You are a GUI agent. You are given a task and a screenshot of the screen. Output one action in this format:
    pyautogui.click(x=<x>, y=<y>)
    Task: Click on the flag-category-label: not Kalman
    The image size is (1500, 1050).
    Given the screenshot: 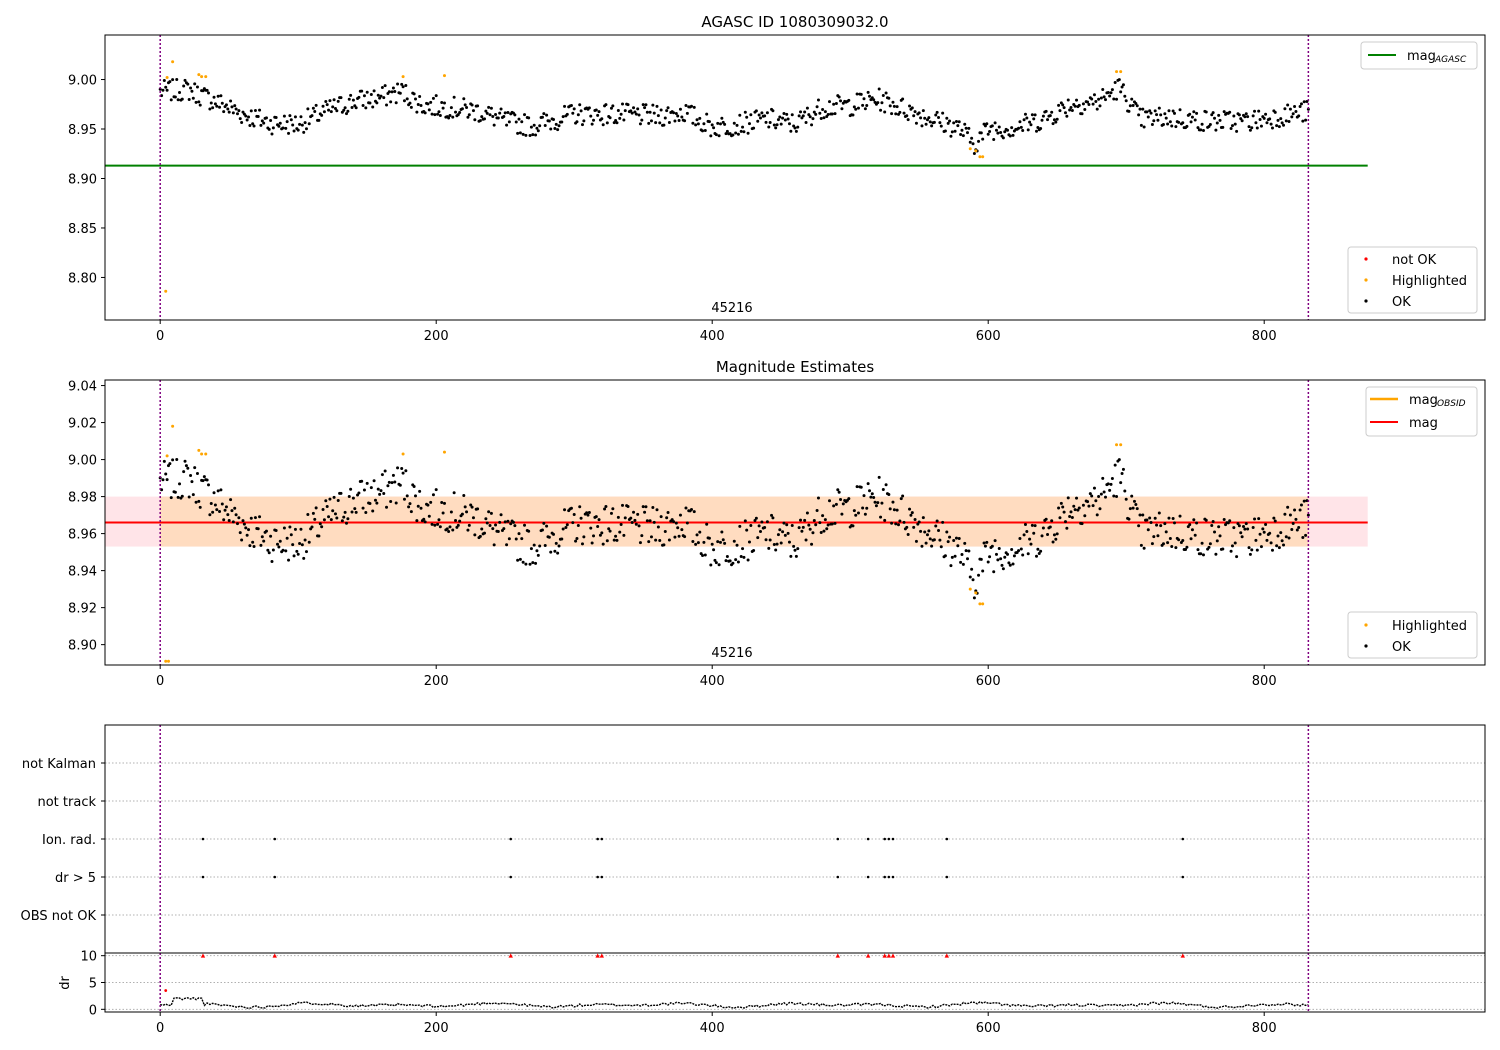 What is the action you would take?
    pyautogui.click(x=59, y=764)
    